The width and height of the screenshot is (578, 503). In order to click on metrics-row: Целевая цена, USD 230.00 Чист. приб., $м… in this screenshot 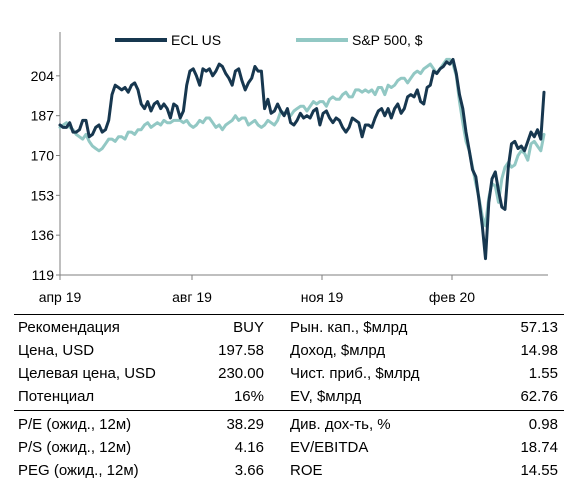, I will do `click(289, 373)`.